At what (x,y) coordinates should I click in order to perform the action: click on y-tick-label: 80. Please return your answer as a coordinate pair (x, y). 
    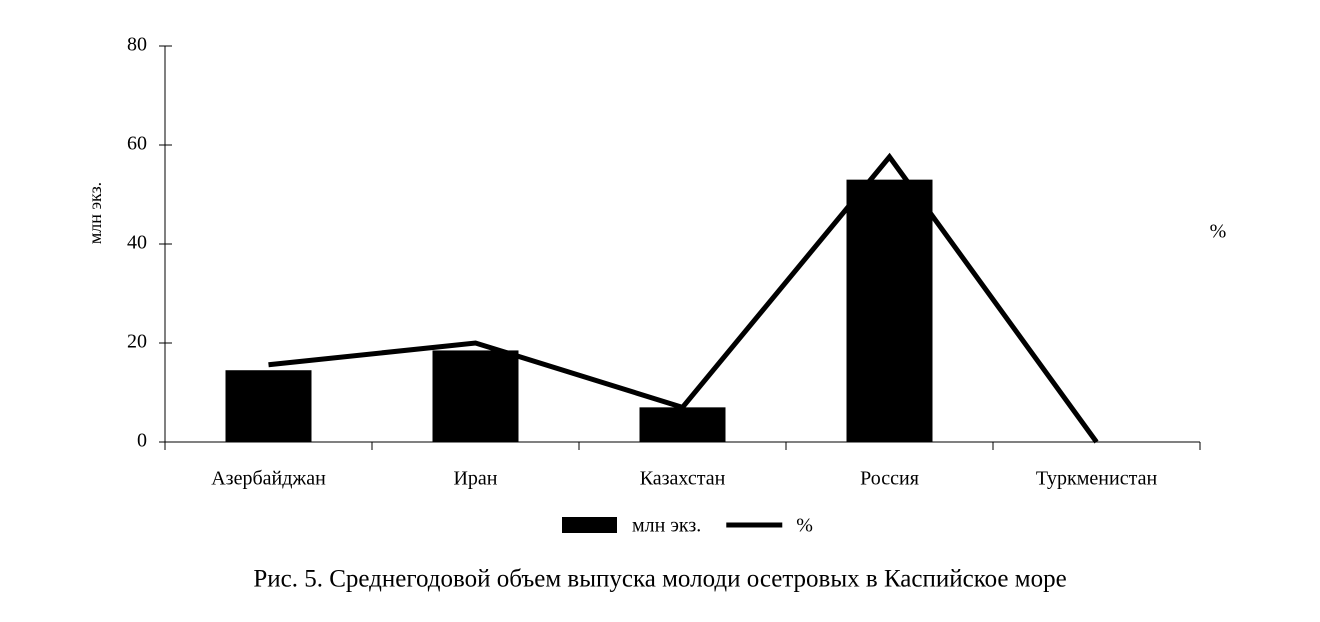
    Looking at the image, I should click on (137, 45).